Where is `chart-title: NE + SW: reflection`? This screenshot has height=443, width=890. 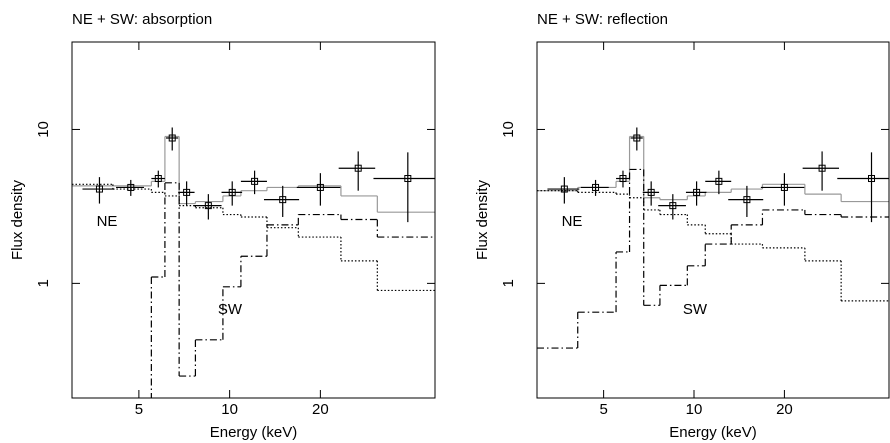
chart-title: NE + SW: reflection is located at coordinates (602, 19).